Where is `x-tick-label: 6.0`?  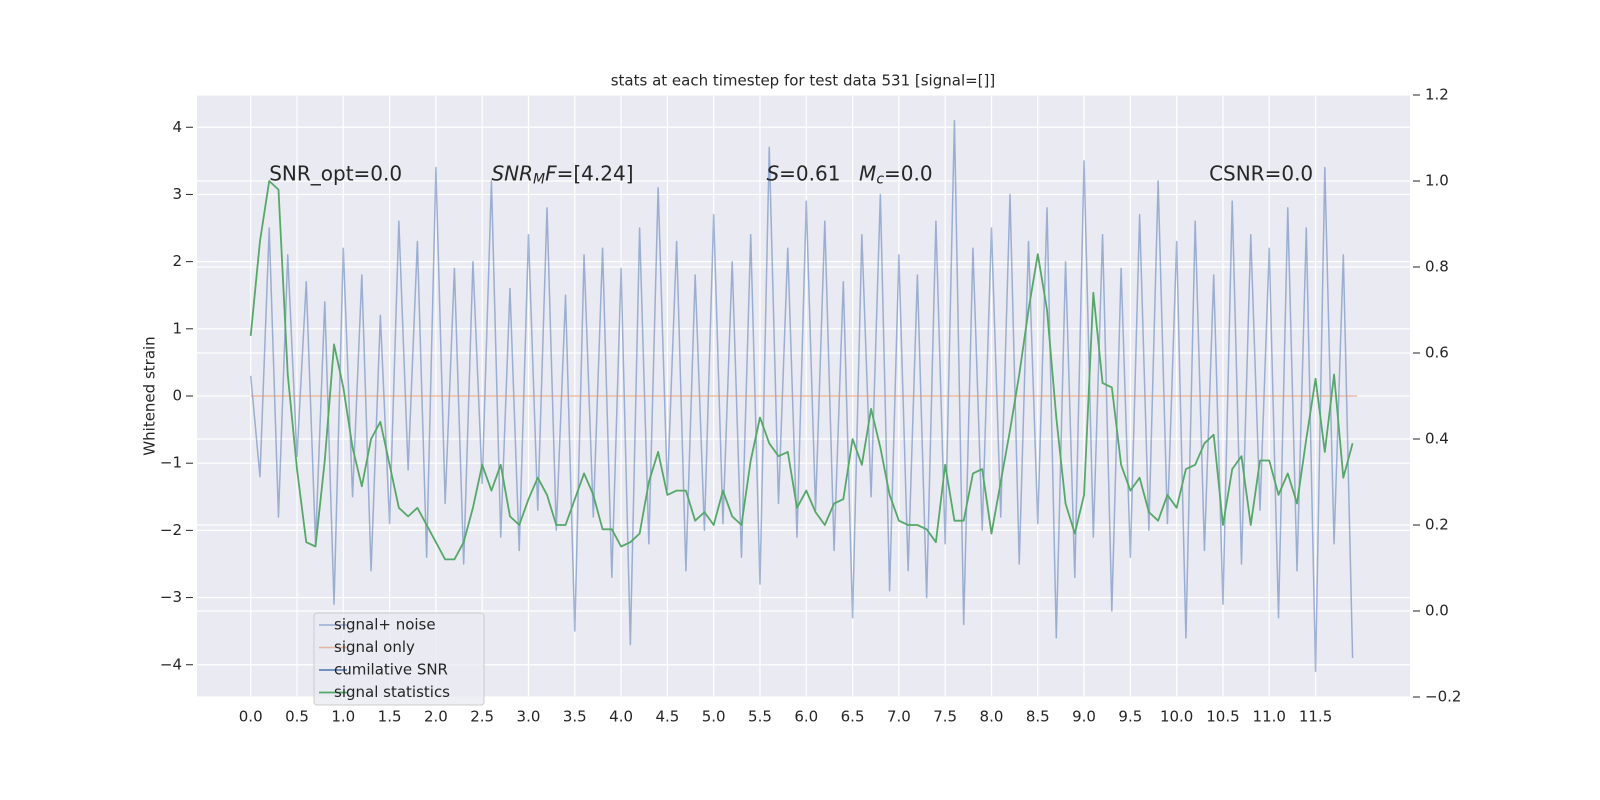 x-tick-label: 6.0 is located at coordinates (806, 717).